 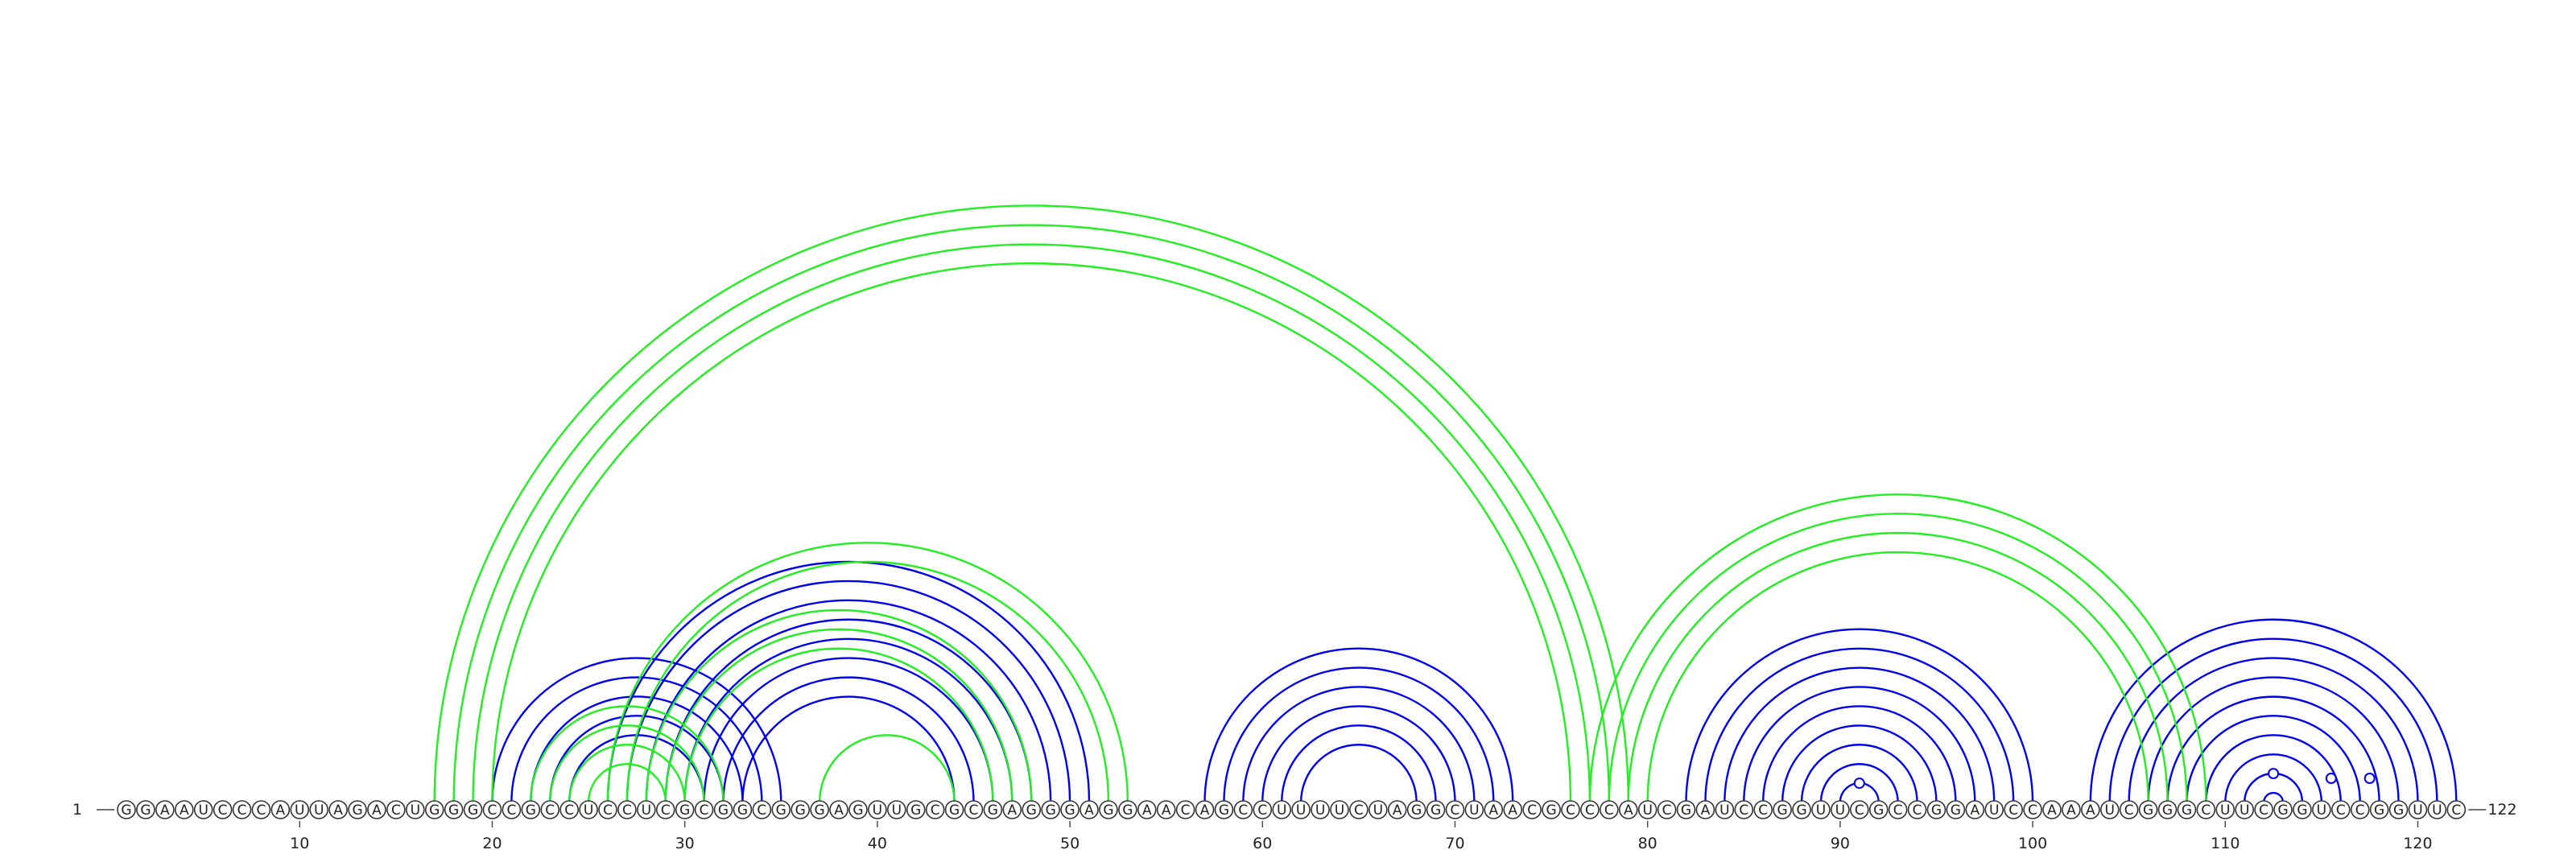 I want to click on tick-label: 40, so click(x=877, y=844).